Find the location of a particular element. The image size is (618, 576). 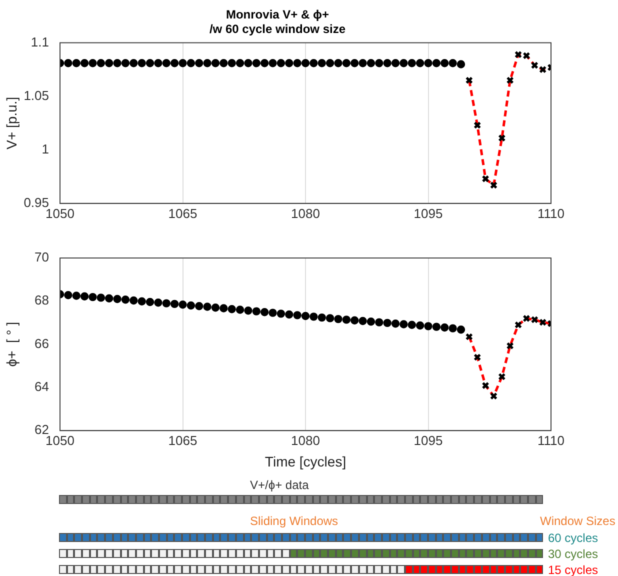

x-tick-label: 1095 is located at coordinates (428, 440).